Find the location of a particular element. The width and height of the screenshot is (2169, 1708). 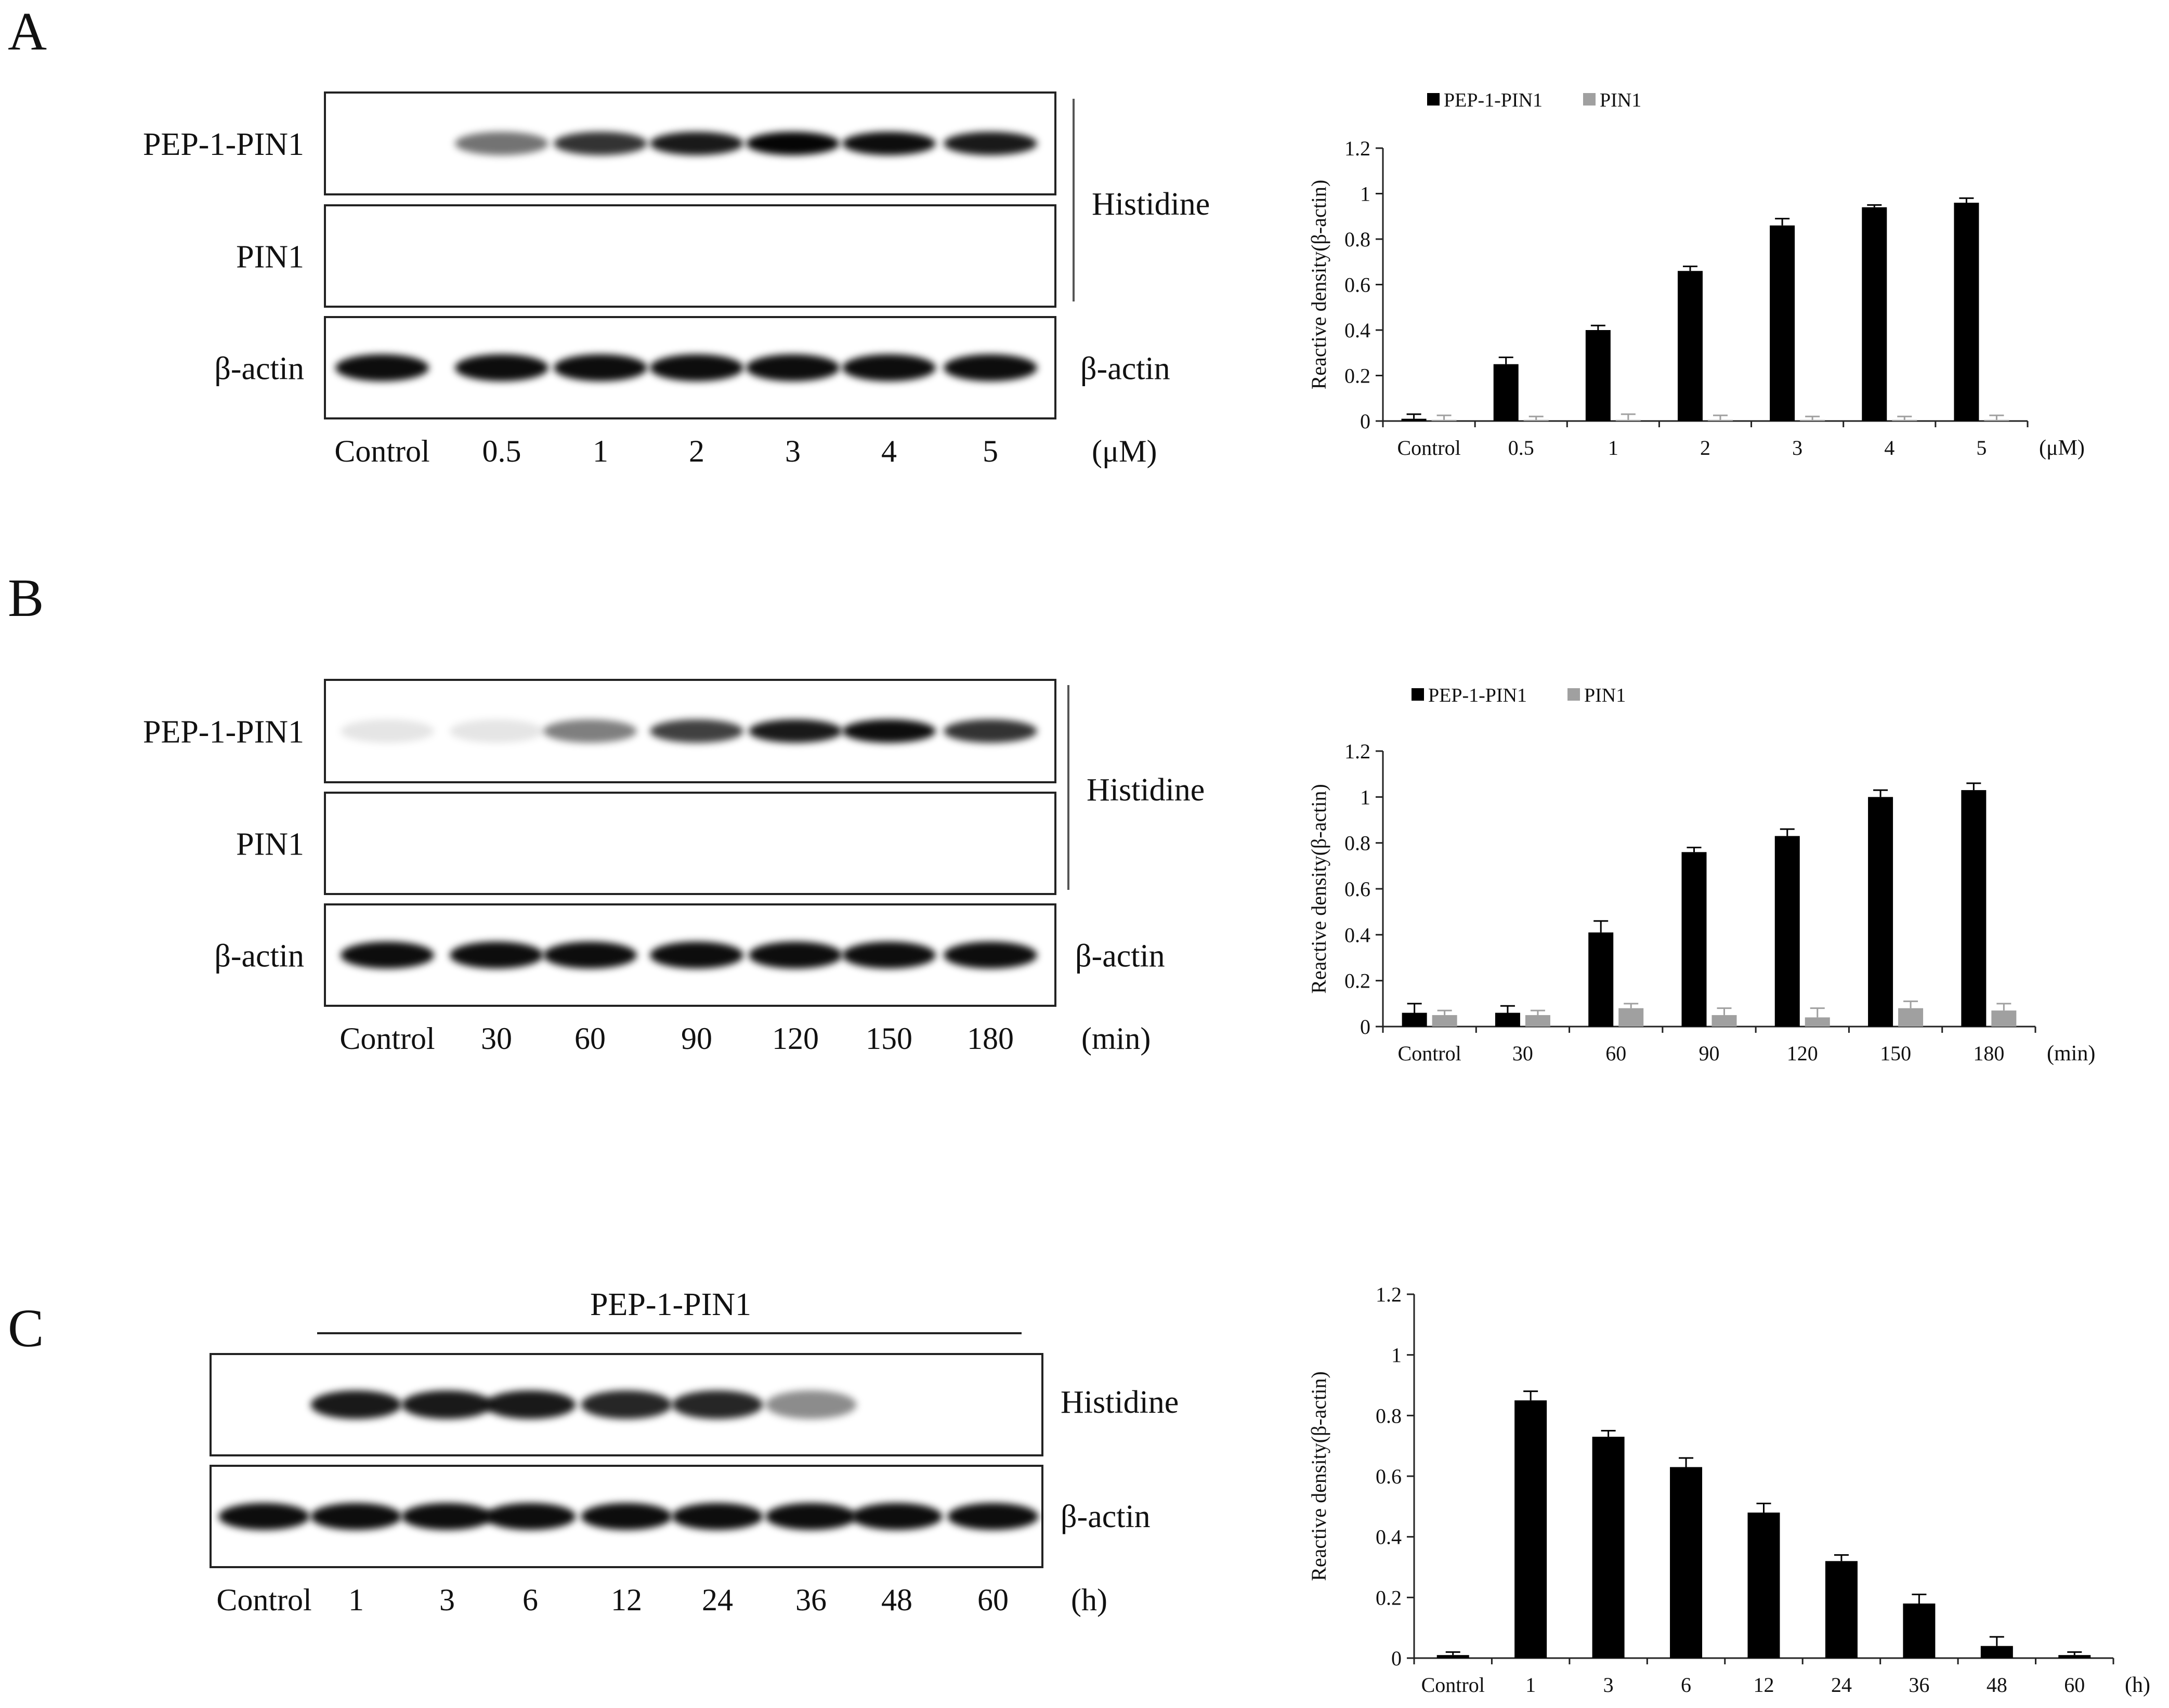

category-label: 180 is located at coordinates (1988, 1053).